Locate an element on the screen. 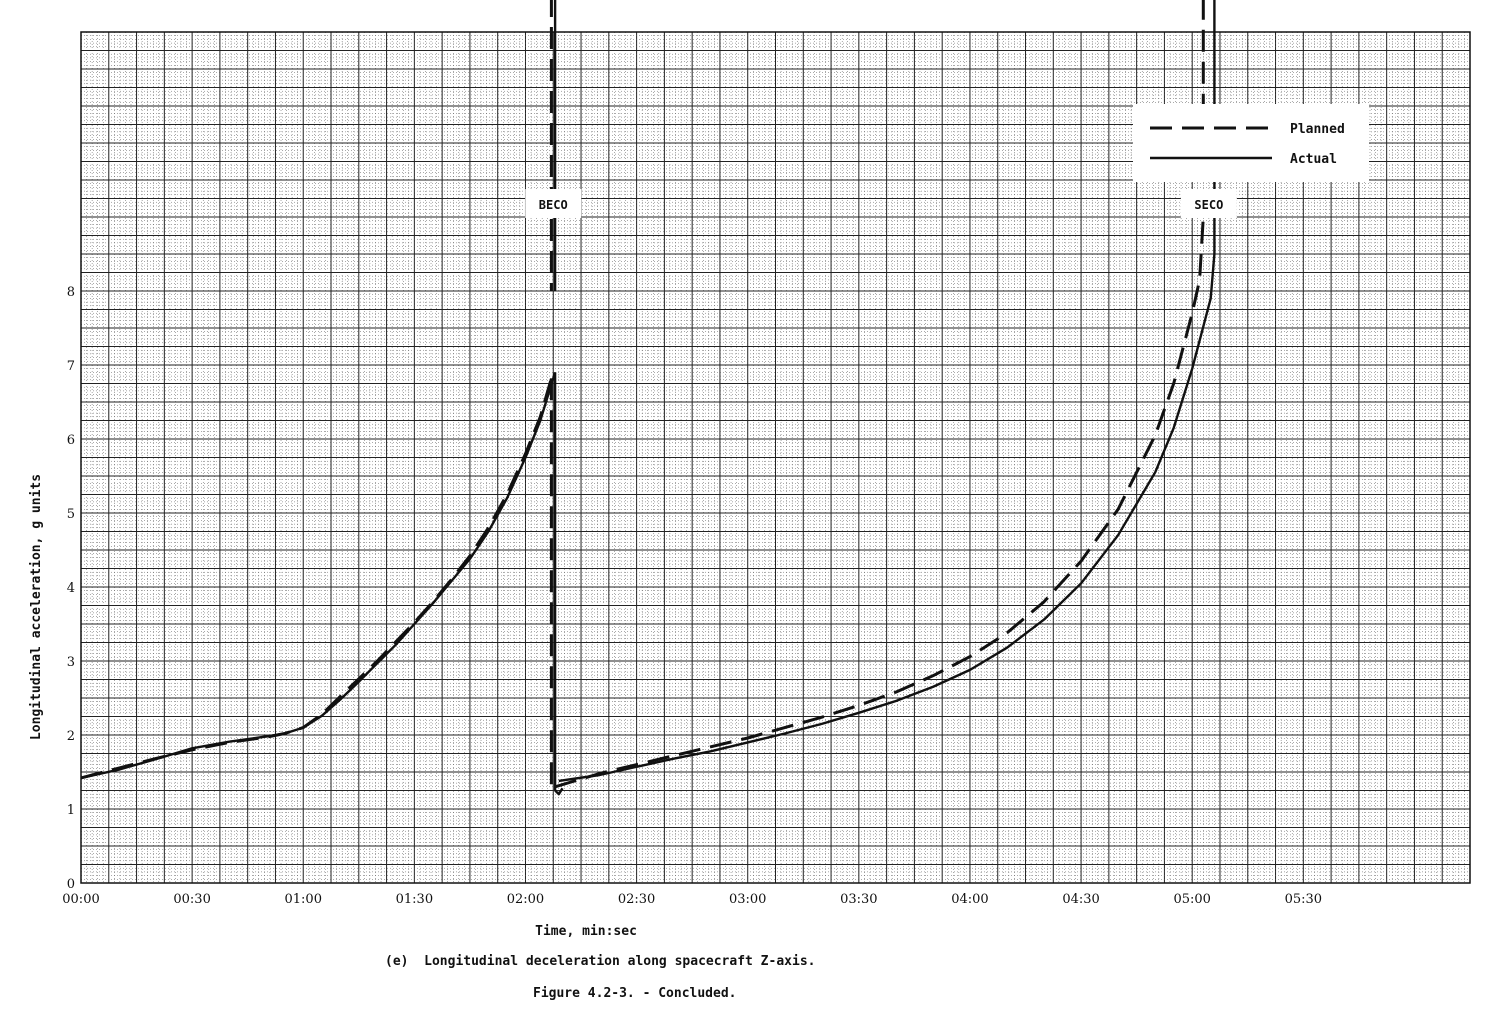 This screenshot has width=1496, height=1024. x-tick-label: 00:30 is located at coordinates (191, 899).